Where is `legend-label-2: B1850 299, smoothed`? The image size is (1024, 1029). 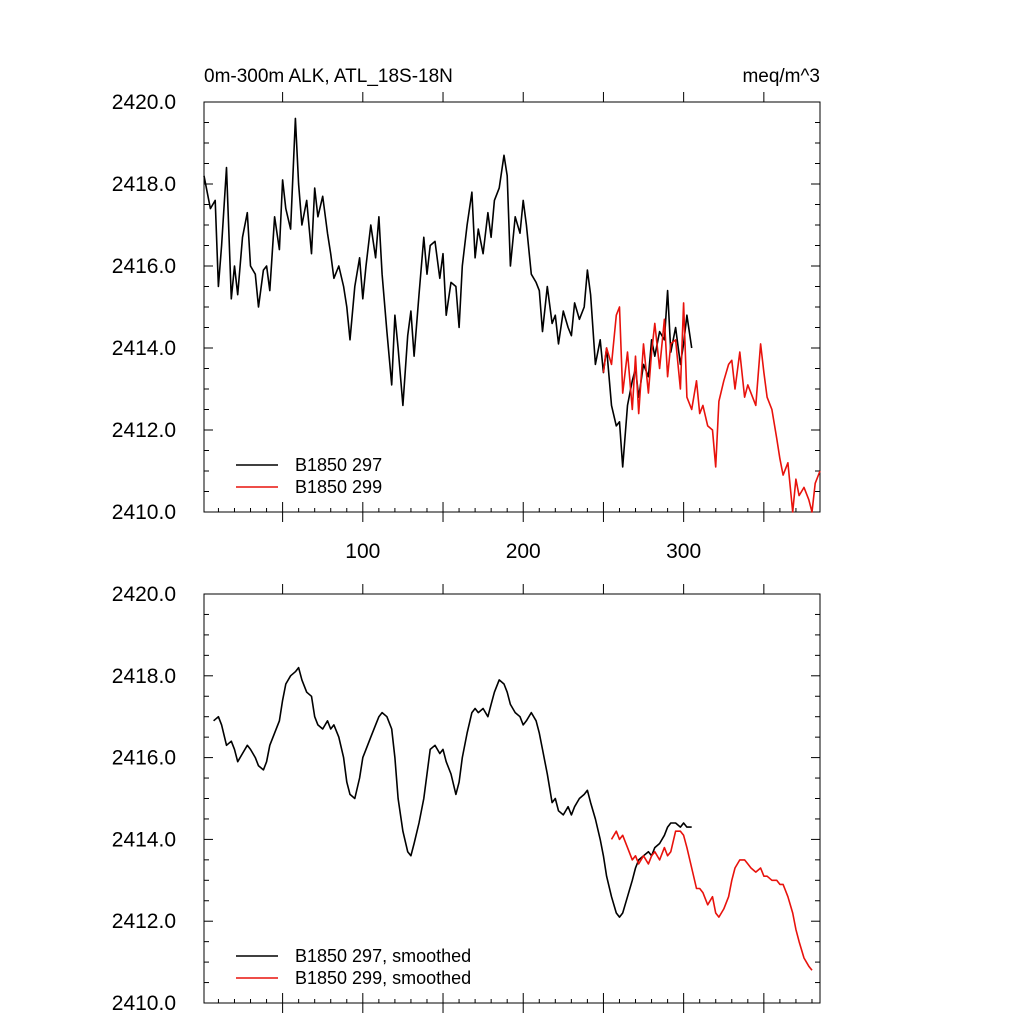
legend-label-2: B1850 299, smoothed is located at coordinates (383, 978).